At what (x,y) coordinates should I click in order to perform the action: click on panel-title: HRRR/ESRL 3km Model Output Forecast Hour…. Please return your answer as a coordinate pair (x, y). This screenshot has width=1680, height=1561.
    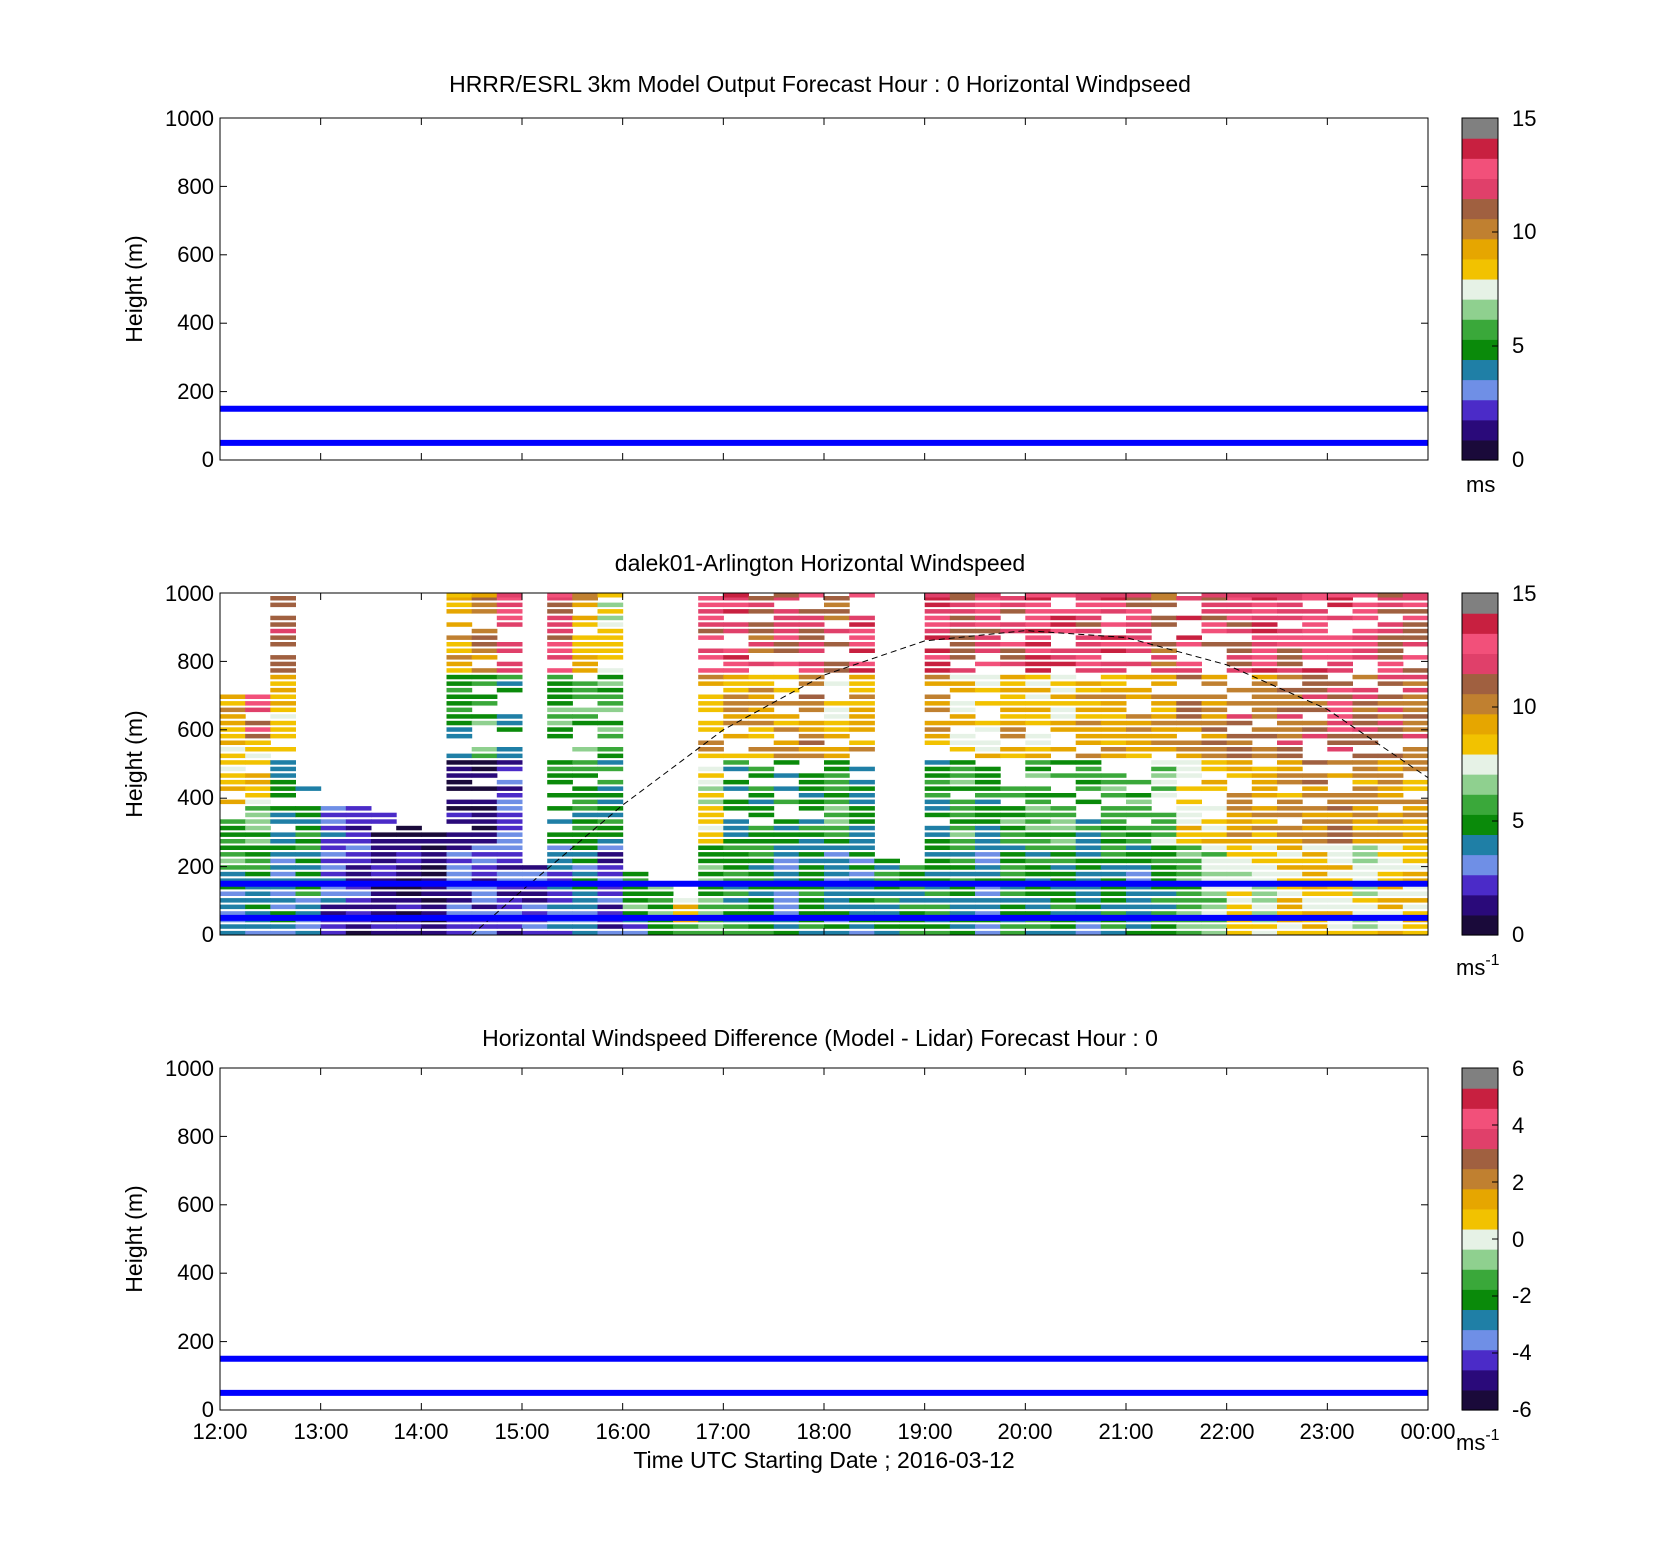
    Looking at the image, I should click on (820, 84).